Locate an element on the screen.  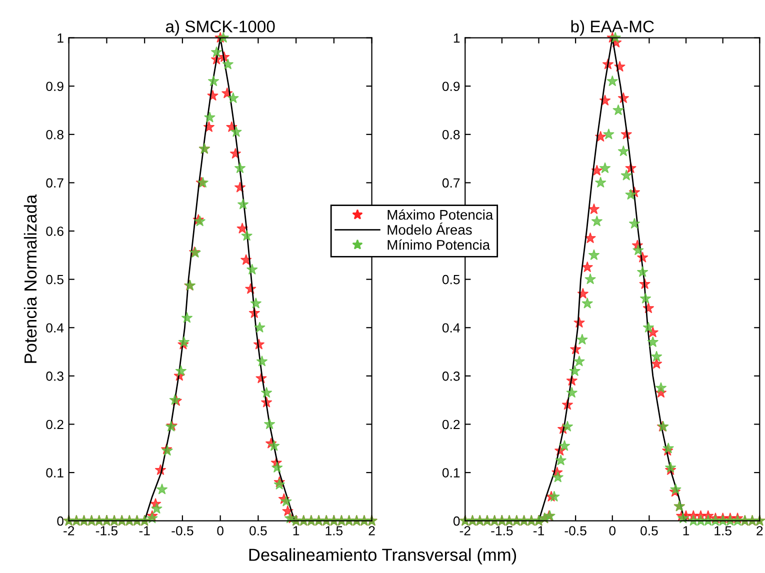
x-axis-title: Desalineamiento Transversal (mm) is located at coordinates (382, 556).